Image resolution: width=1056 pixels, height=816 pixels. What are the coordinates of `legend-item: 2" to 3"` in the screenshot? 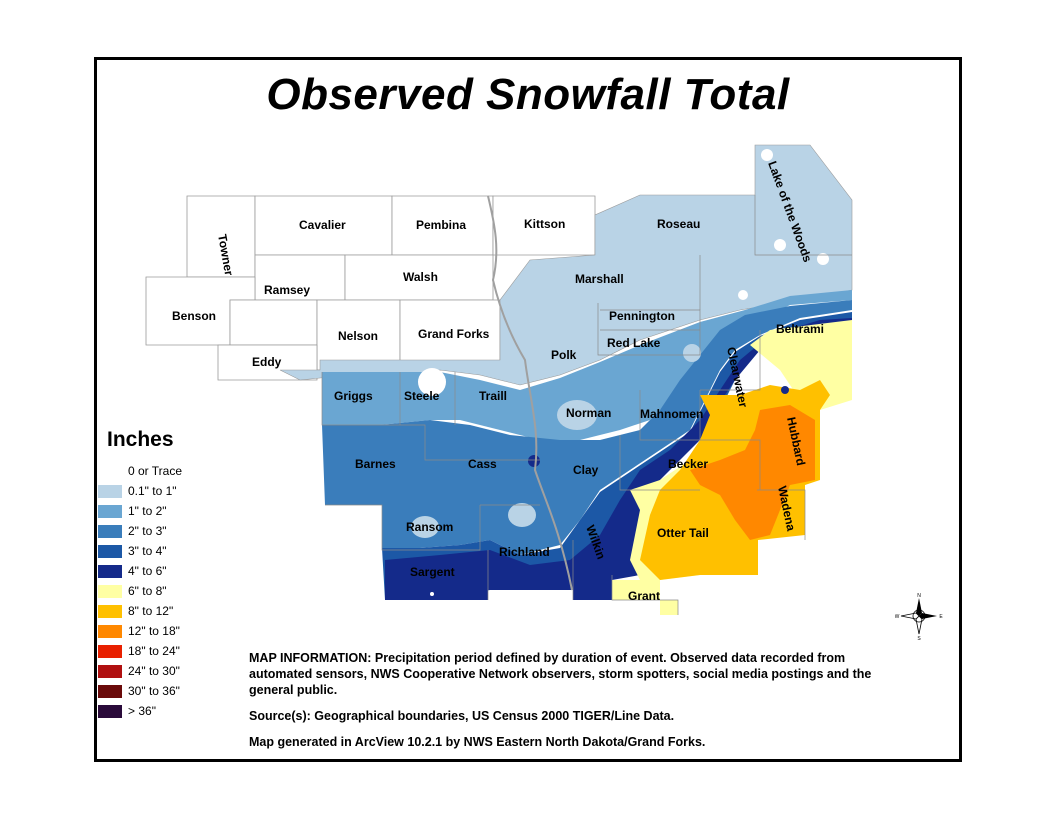 It's located at (132, 531).